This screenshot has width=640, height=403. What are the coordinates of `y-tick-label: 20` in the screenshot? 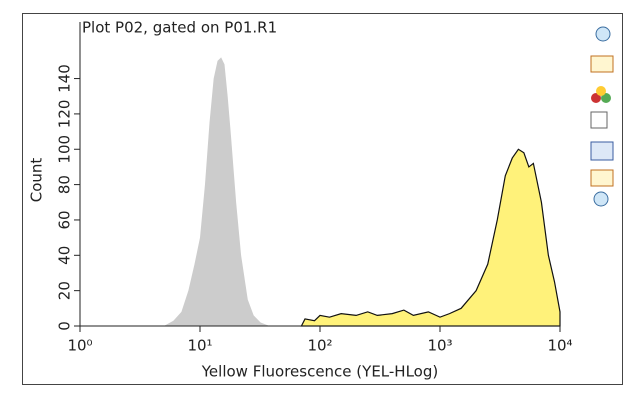 It's located at (65, 290).